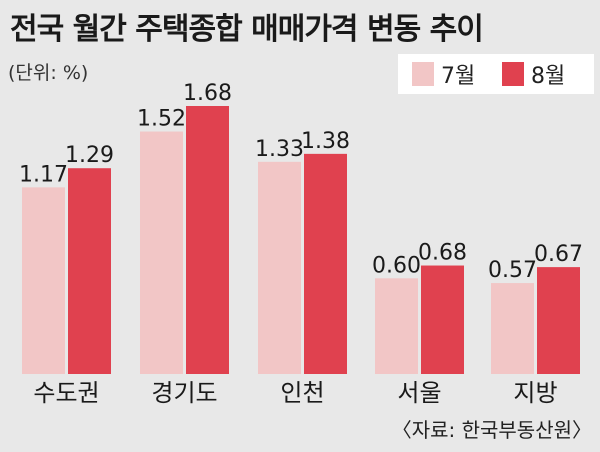 The image size is (600, 452). What do you see at coordinates (48, 73) in the screenshot?
I see `unit-label: (단위: %)` at bounding box center [48, 73].